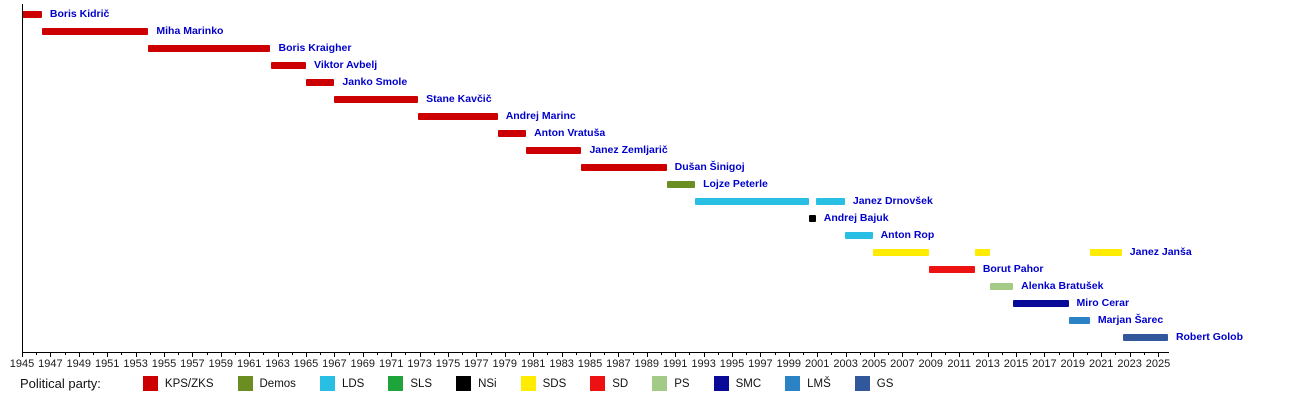 The width and height of the screenshot is (1300, 400). What do you see at coordinates (391, 364) in the screenshot?
I see `x-axis-tick-label: 1971` at bounding box center [391, 364].